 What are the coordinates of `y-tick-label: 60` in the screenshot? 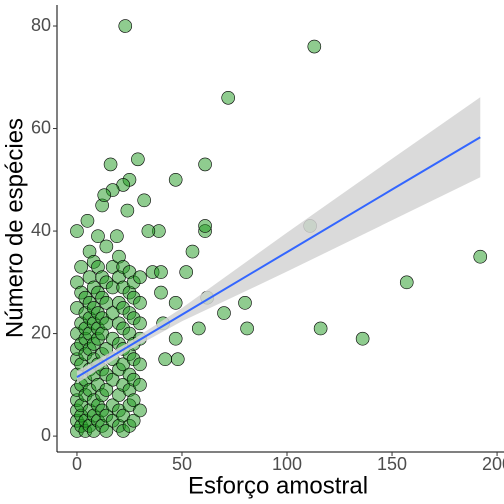 It's located at (41, 127).